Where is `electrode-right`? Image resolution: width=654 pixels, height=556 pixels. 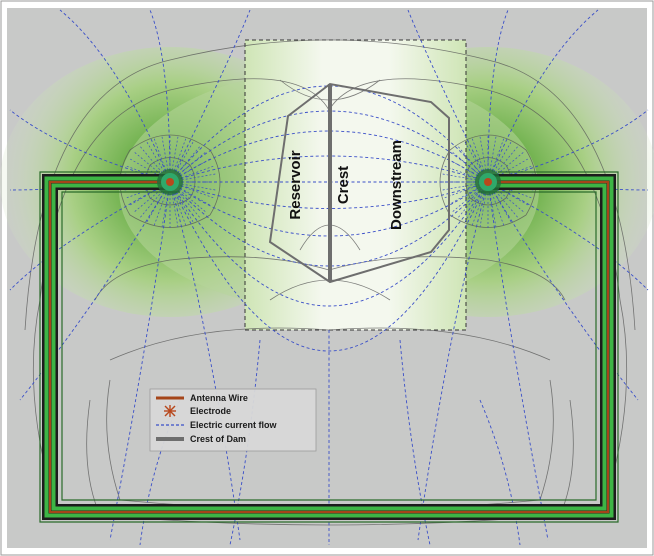 electrode-right is located at coordinates (488, 182).